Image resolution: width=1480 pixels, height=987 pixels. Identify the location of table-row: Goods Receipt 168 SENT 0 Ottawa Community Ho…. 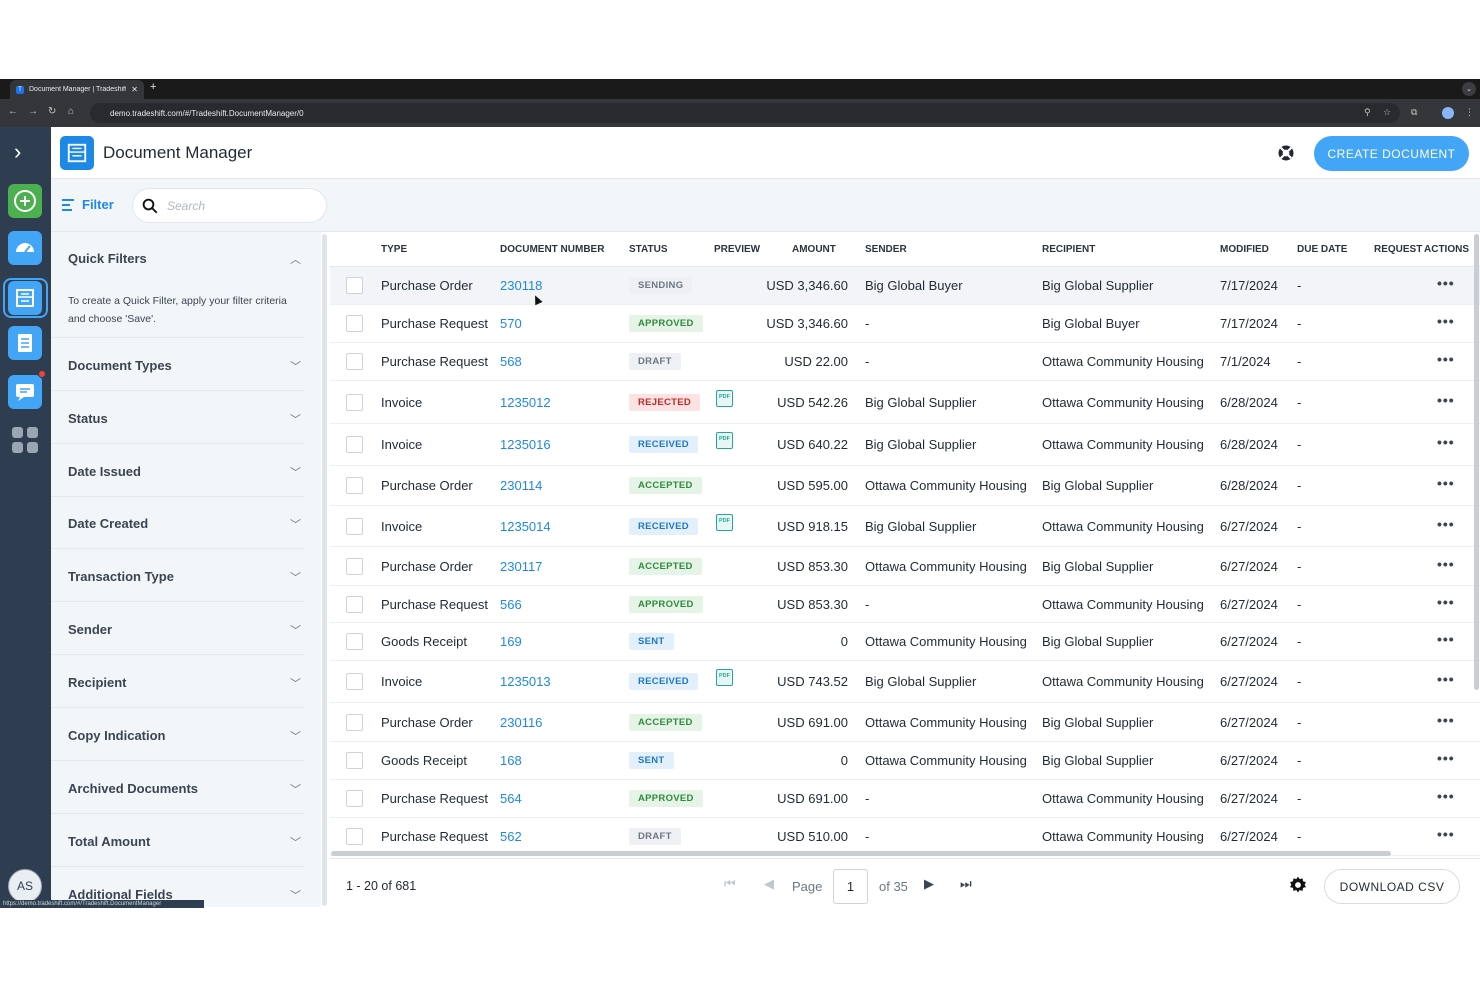
(905, 761).